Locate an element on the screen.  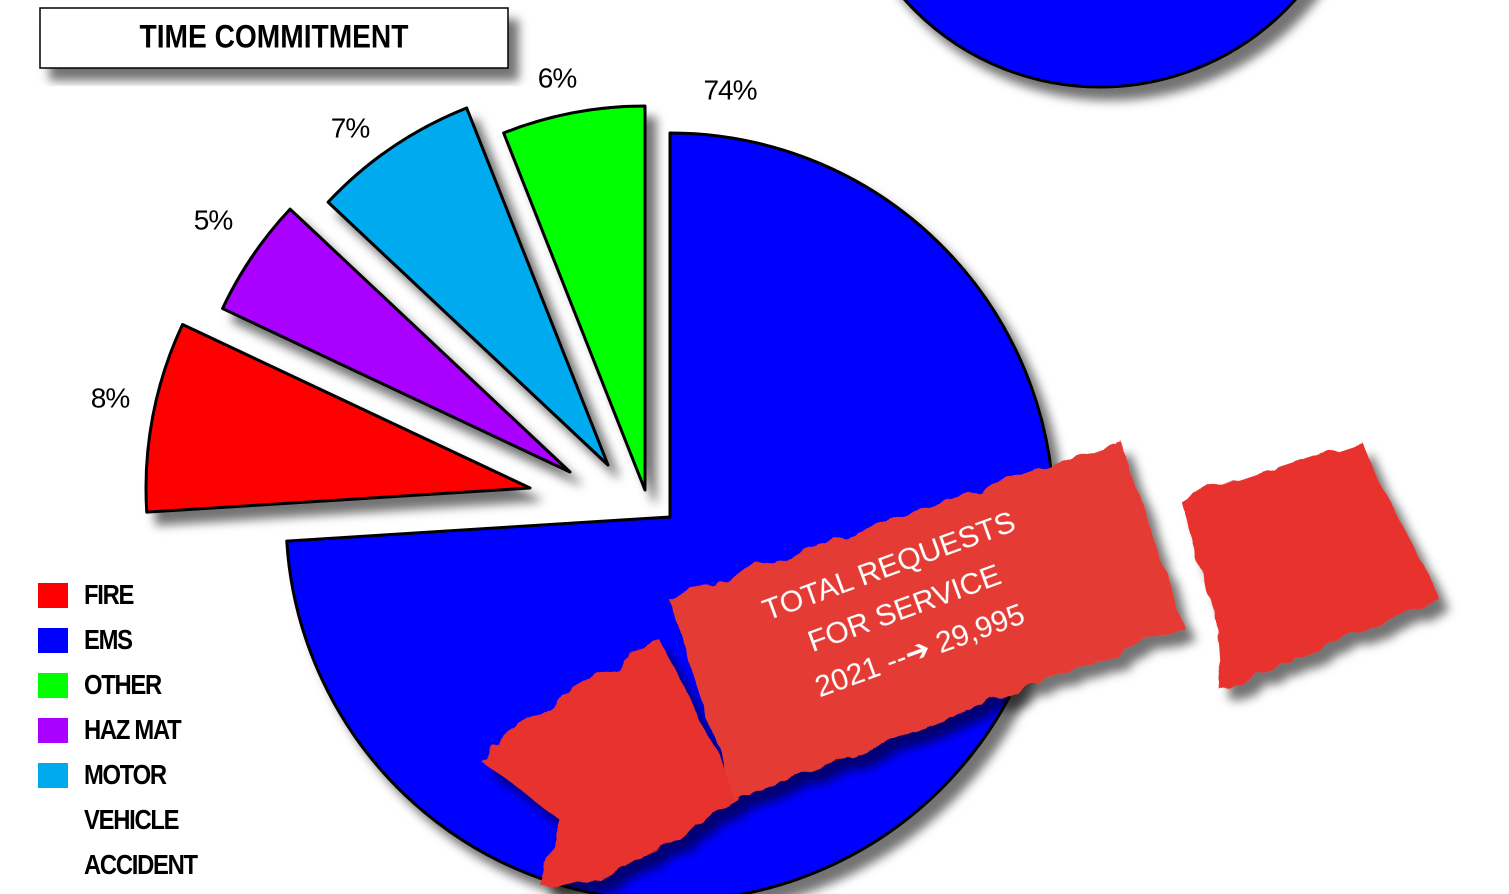
chart-title: TIME COMMITMENT is located at coordinates (274, 37).